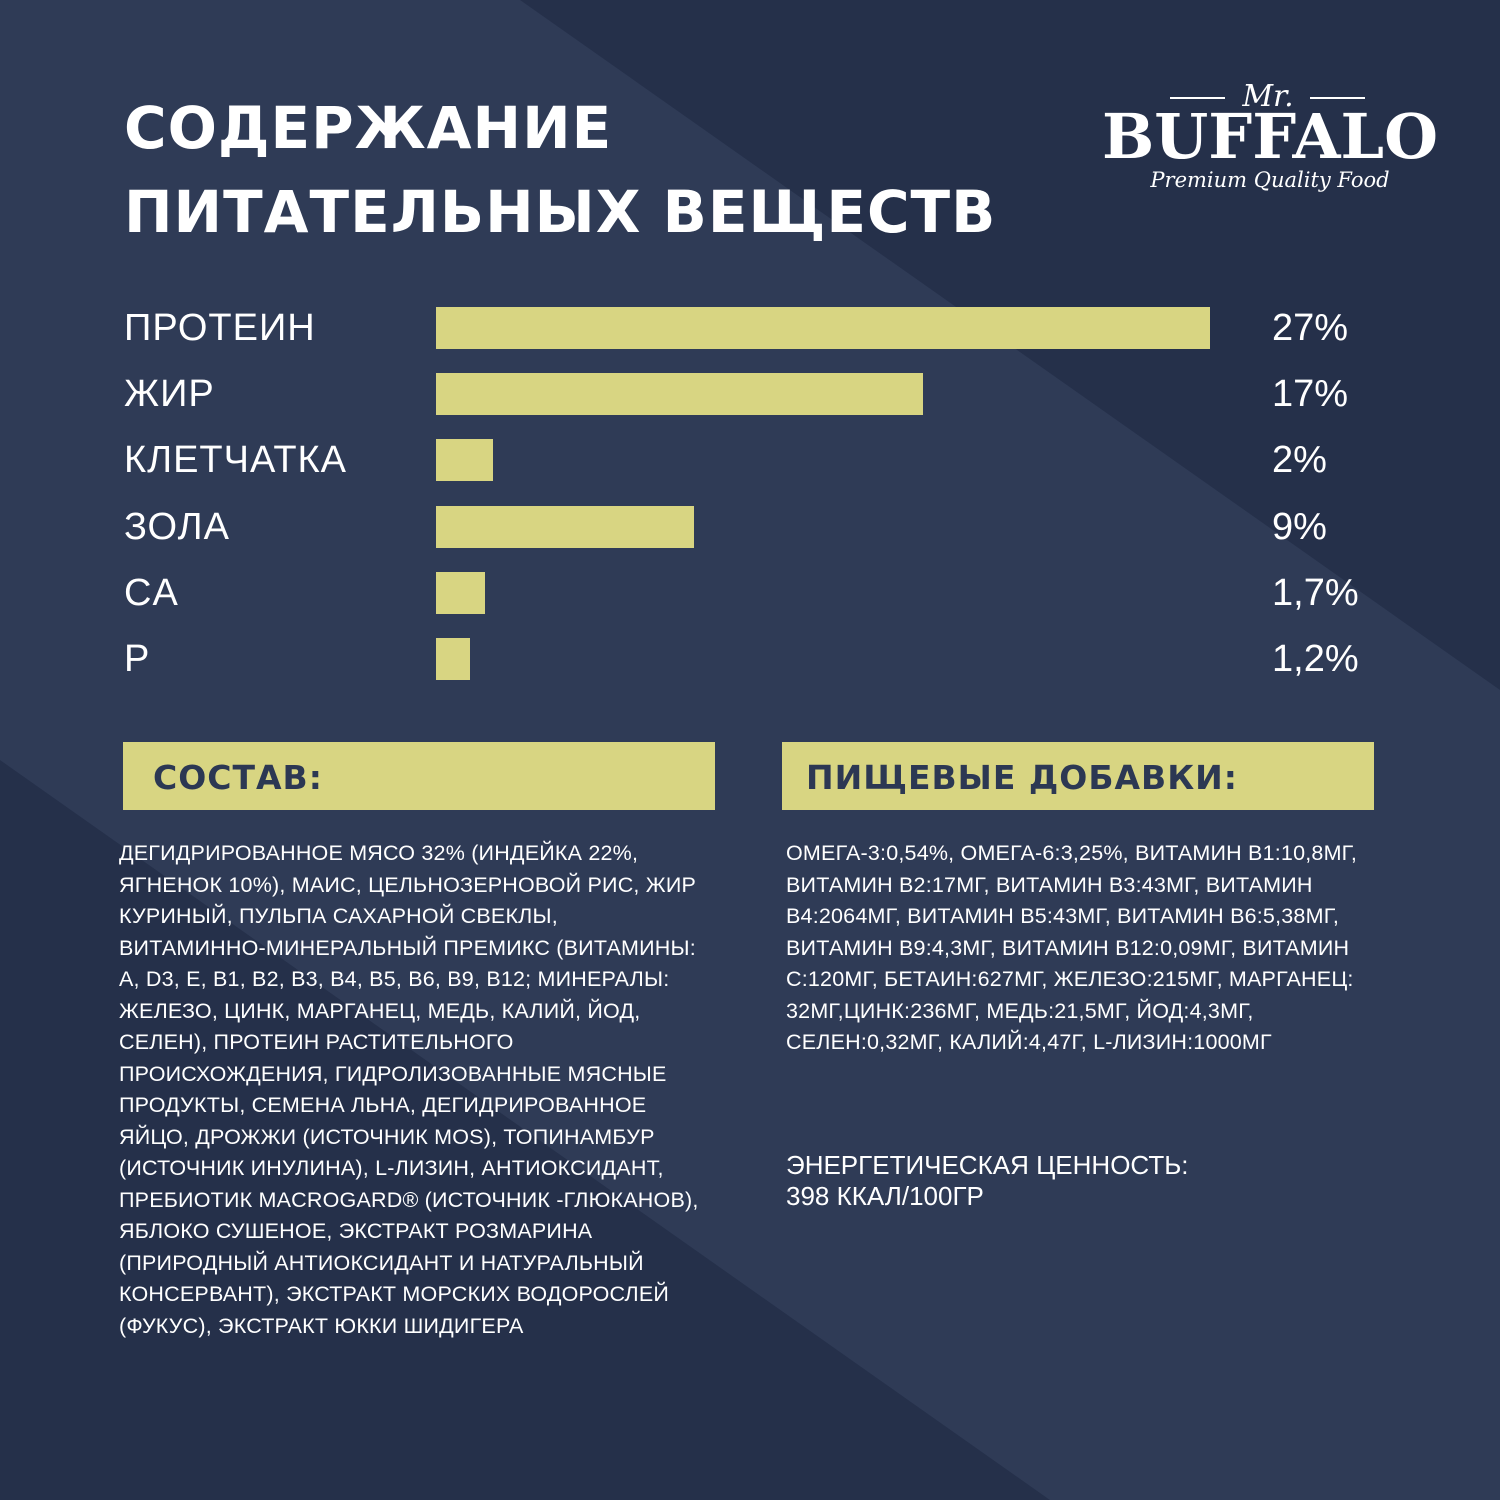 This screenshot has width=1500, height=1500. What do you see at coordinates (236, 460) in the screenshot?
I see `nutrient-label: КЛЕТЧАТКА` at bounding box center [236, 460].